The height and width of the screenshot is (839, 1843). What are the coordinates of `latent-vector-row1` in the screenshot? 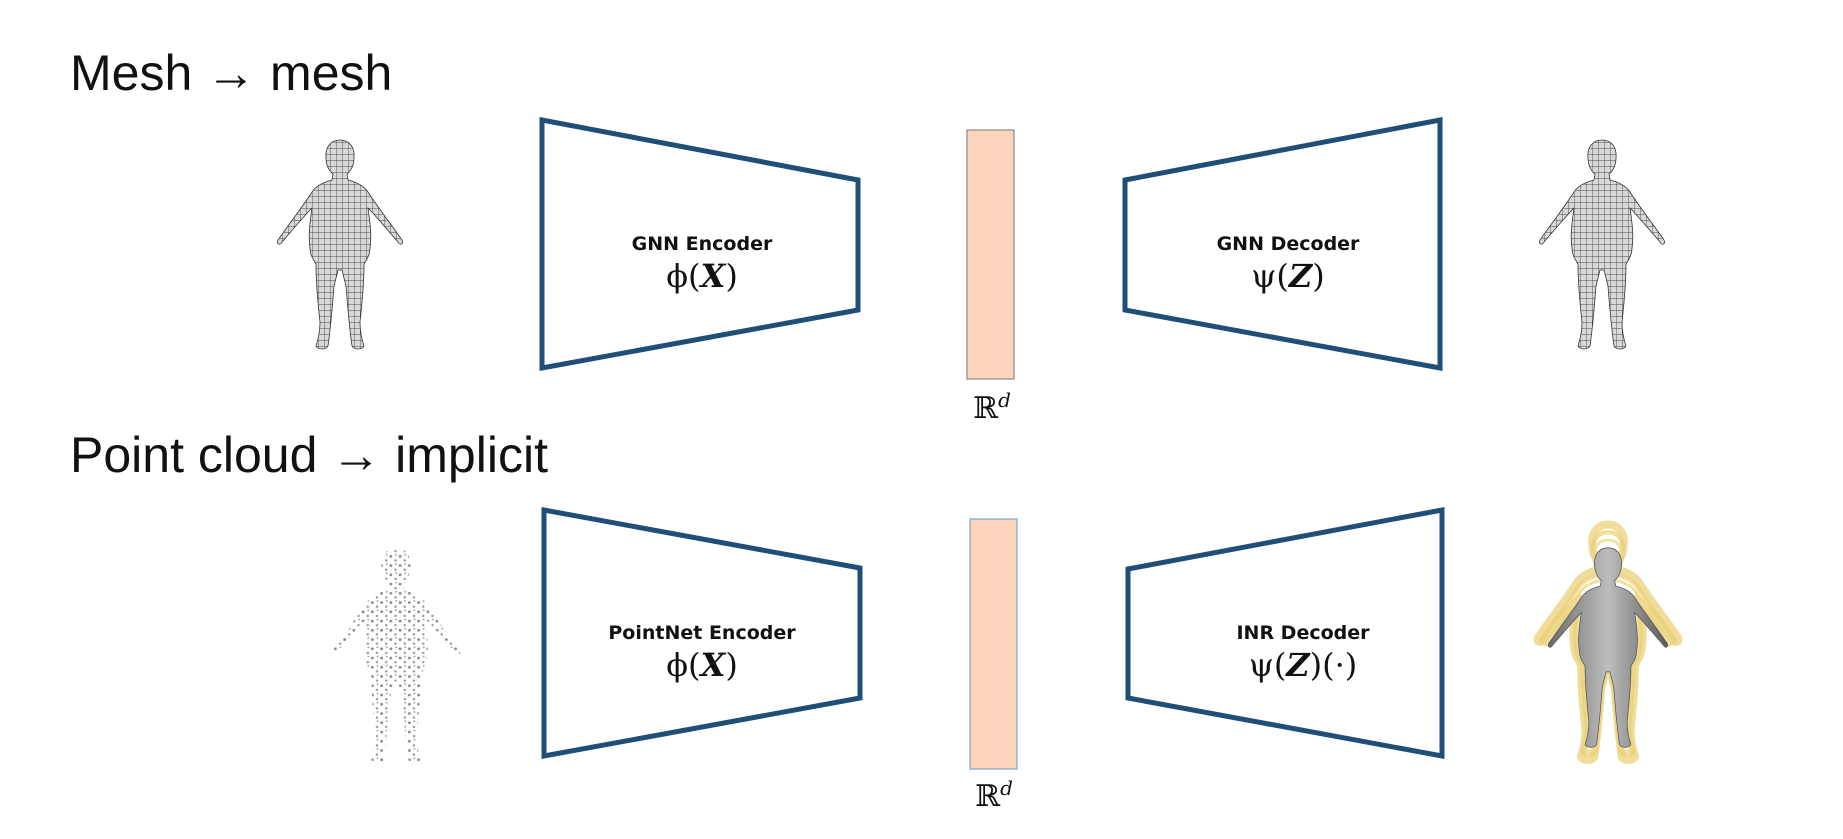 It's located at (990, 254).